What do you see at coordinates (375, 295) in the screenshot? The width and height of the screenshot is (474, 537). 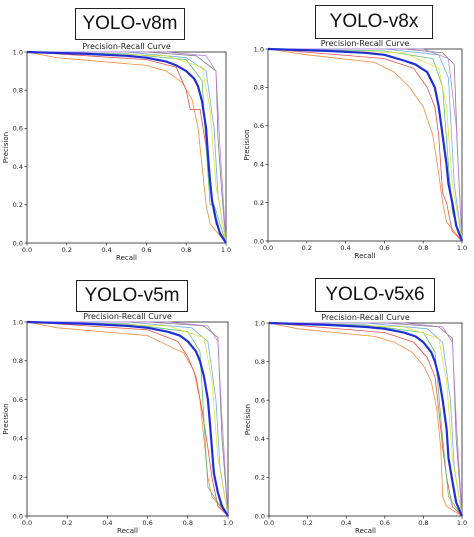 I see `panel-label-yolo-v5x6: YOLO-v5x6` at bounding box center [375, 295].